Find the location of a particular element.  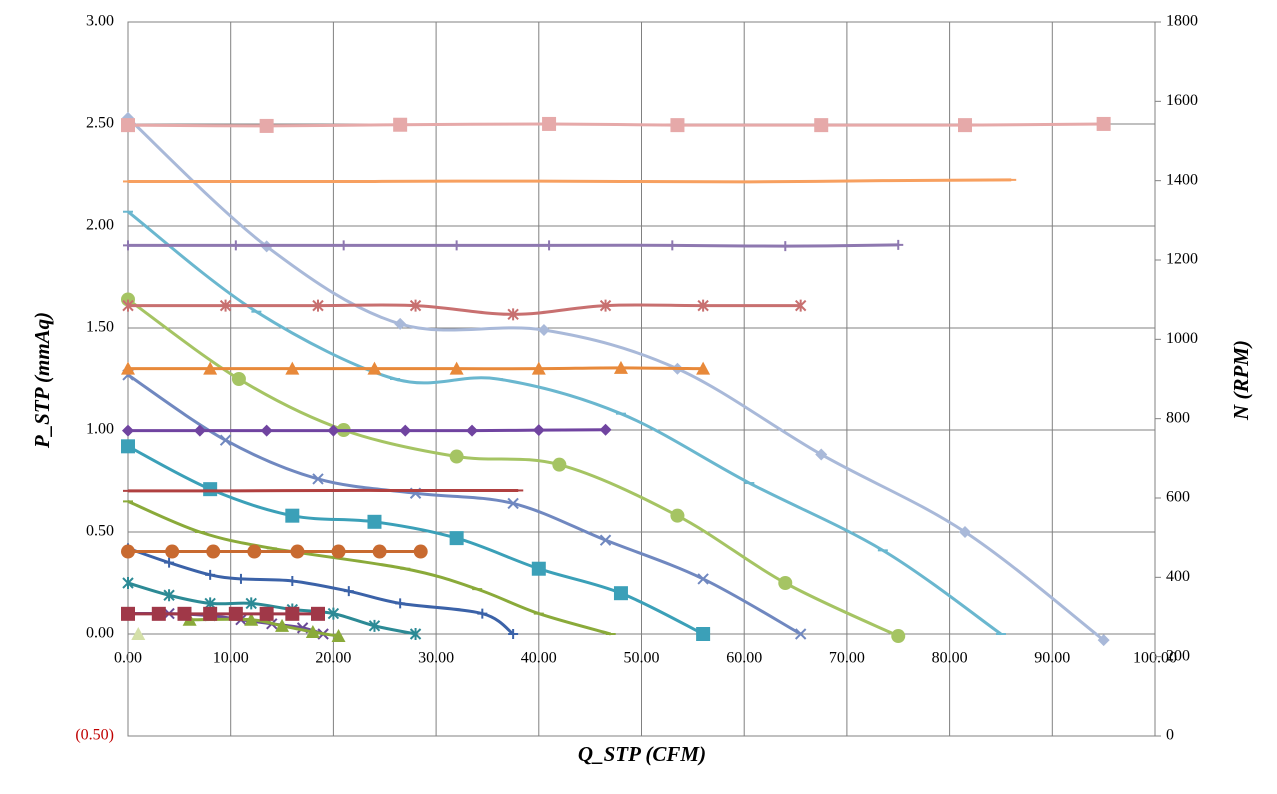

y2-tick-label: 1400 is located at coordinates (1182, 179).